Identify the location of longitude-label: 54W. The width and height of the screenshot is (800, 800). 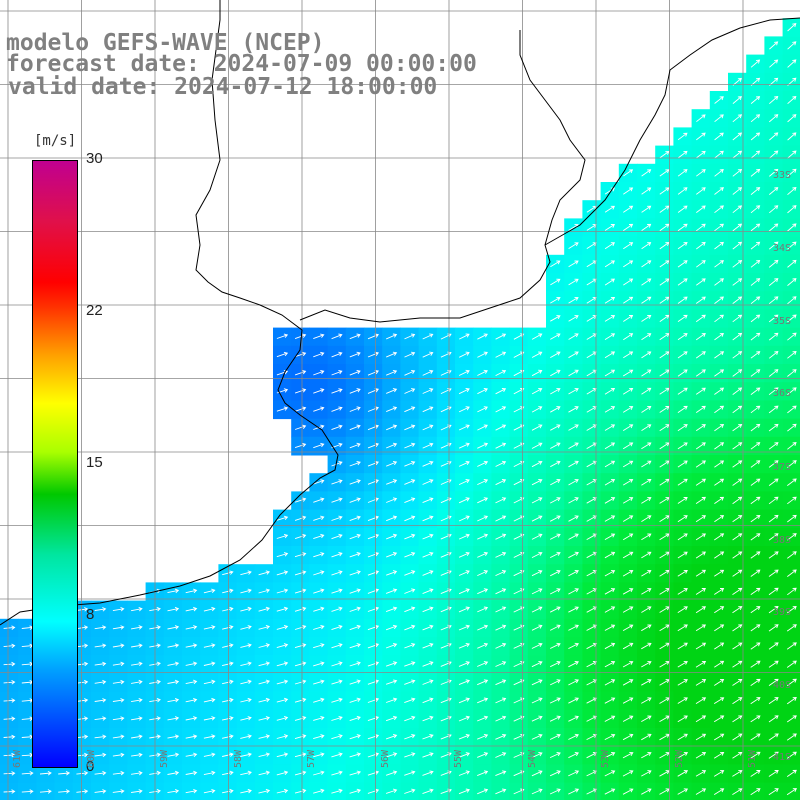
(532, 758).